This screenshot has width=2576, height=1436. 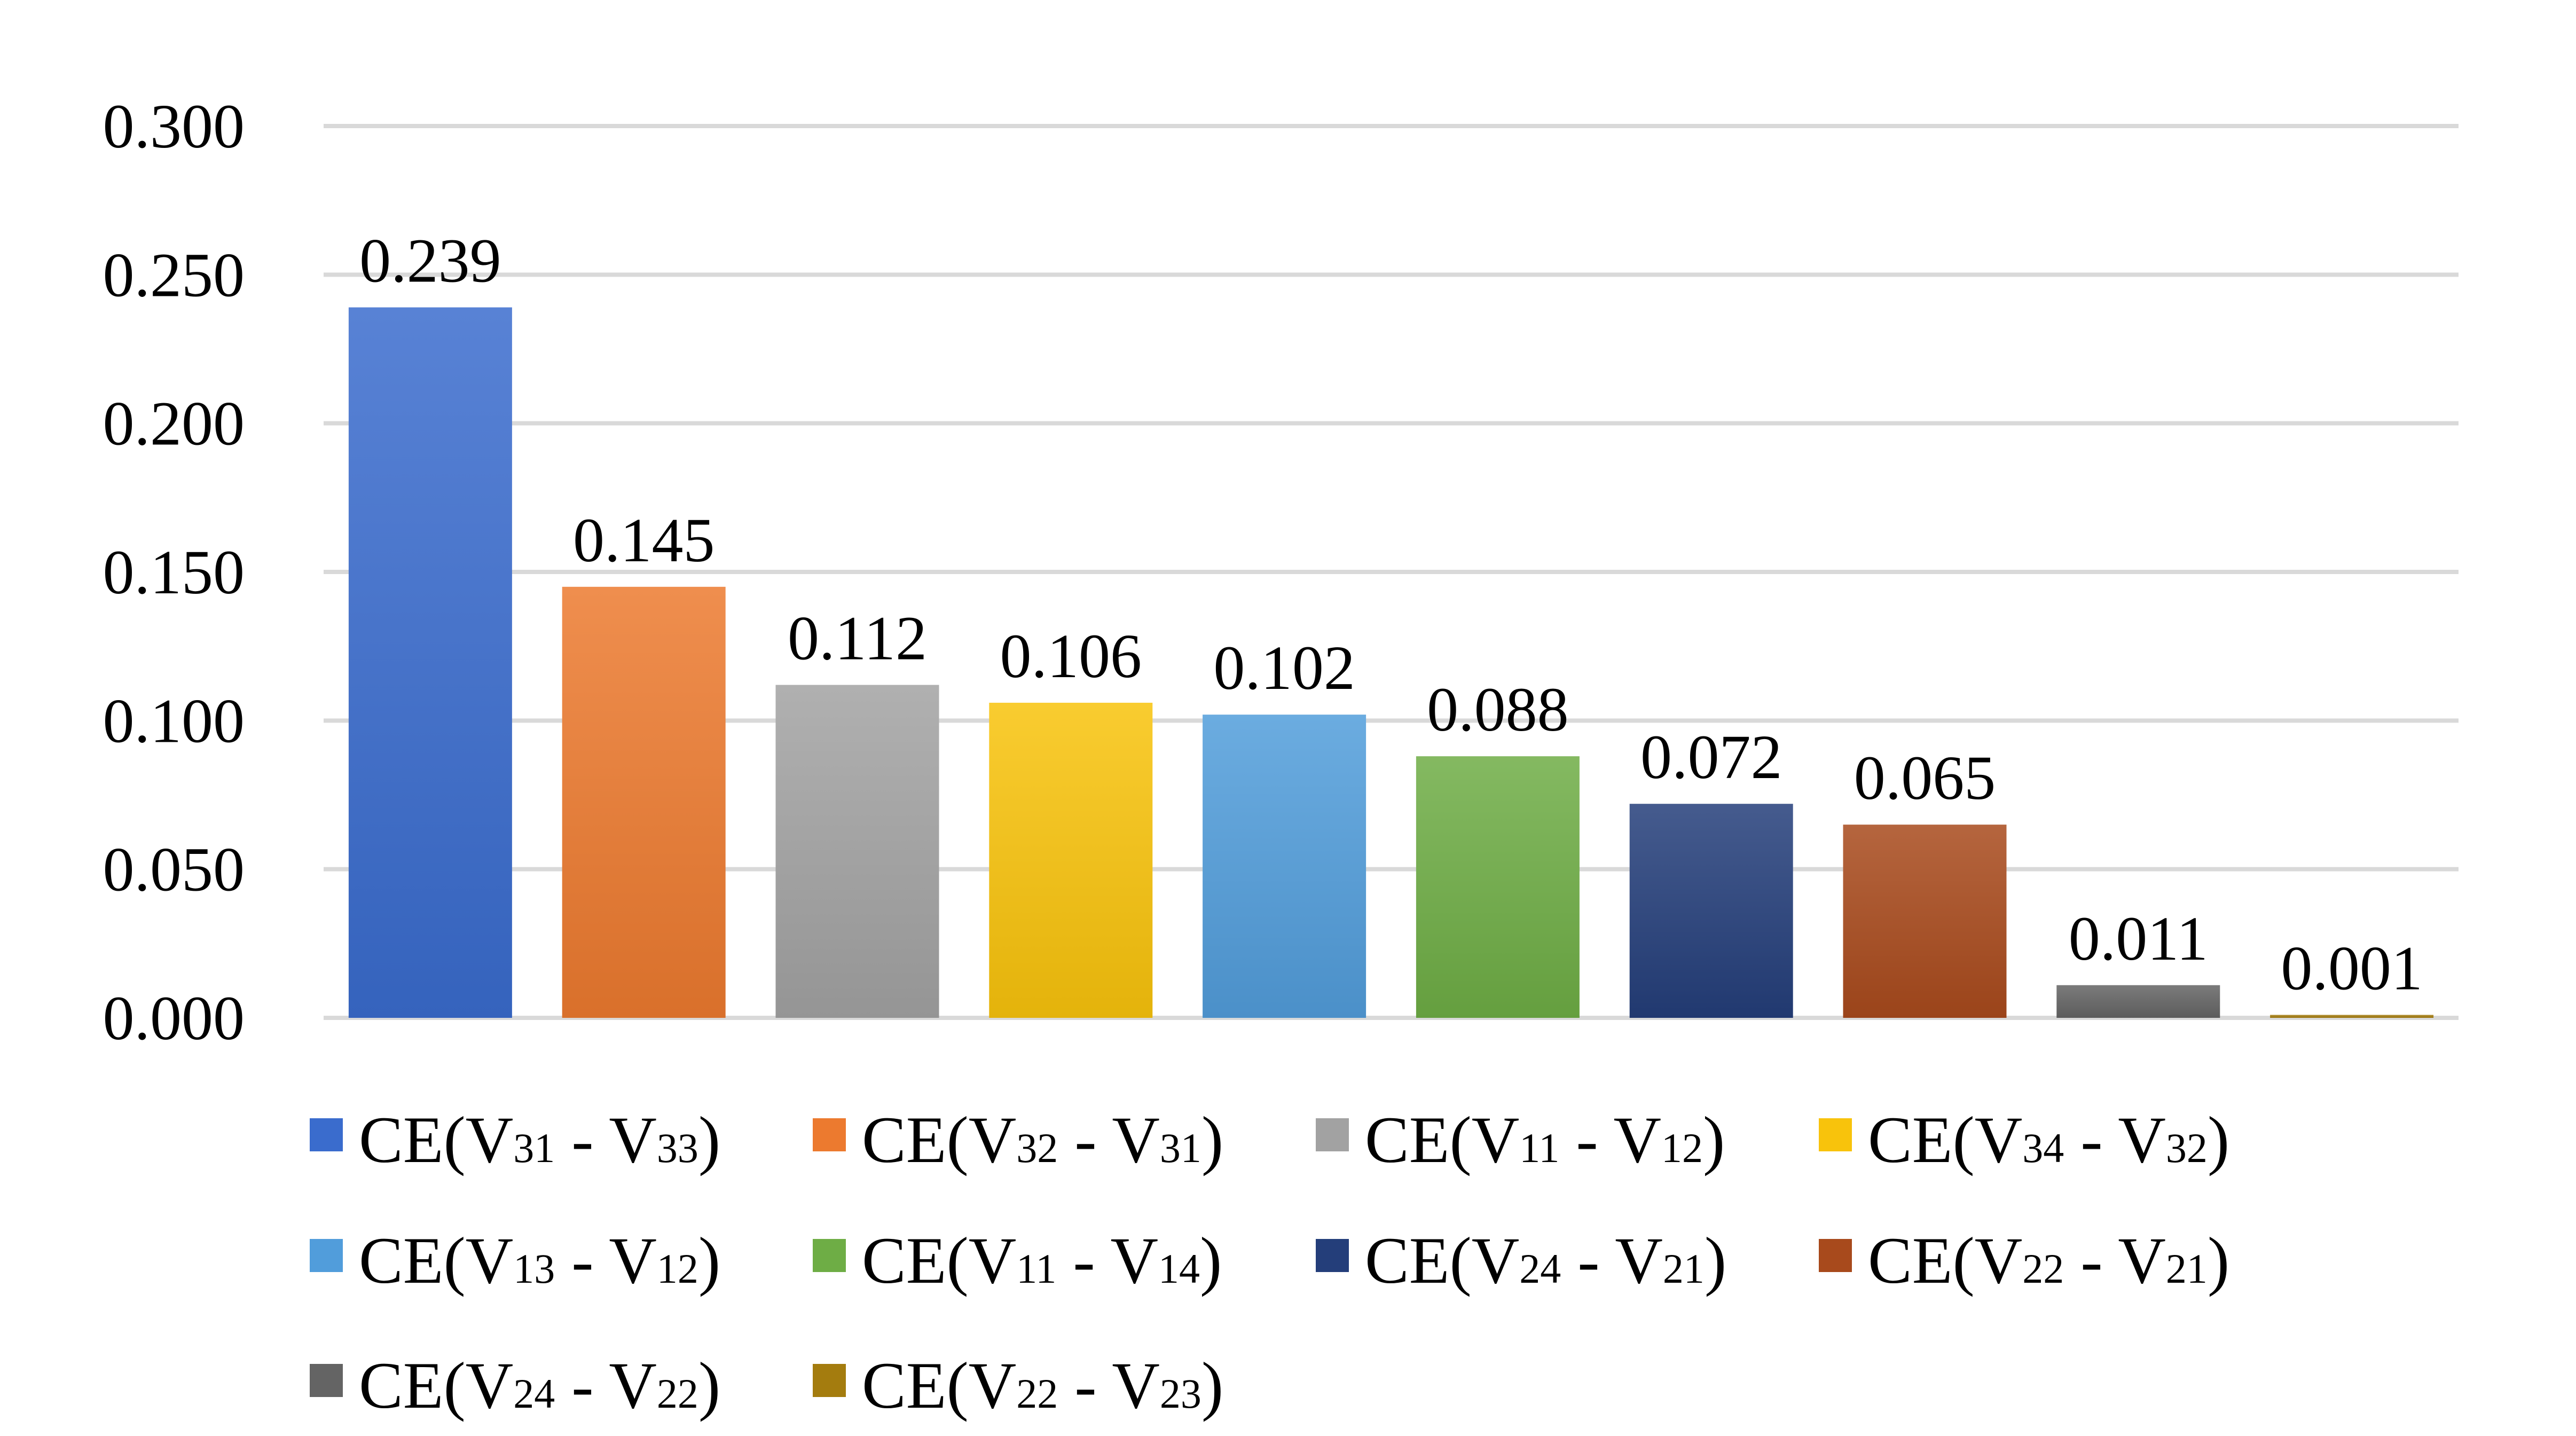 What do you see at coordinates (1925, 778) in the screenshot?
I see `data-label: 0.065` at bounding box center [1925, 778].